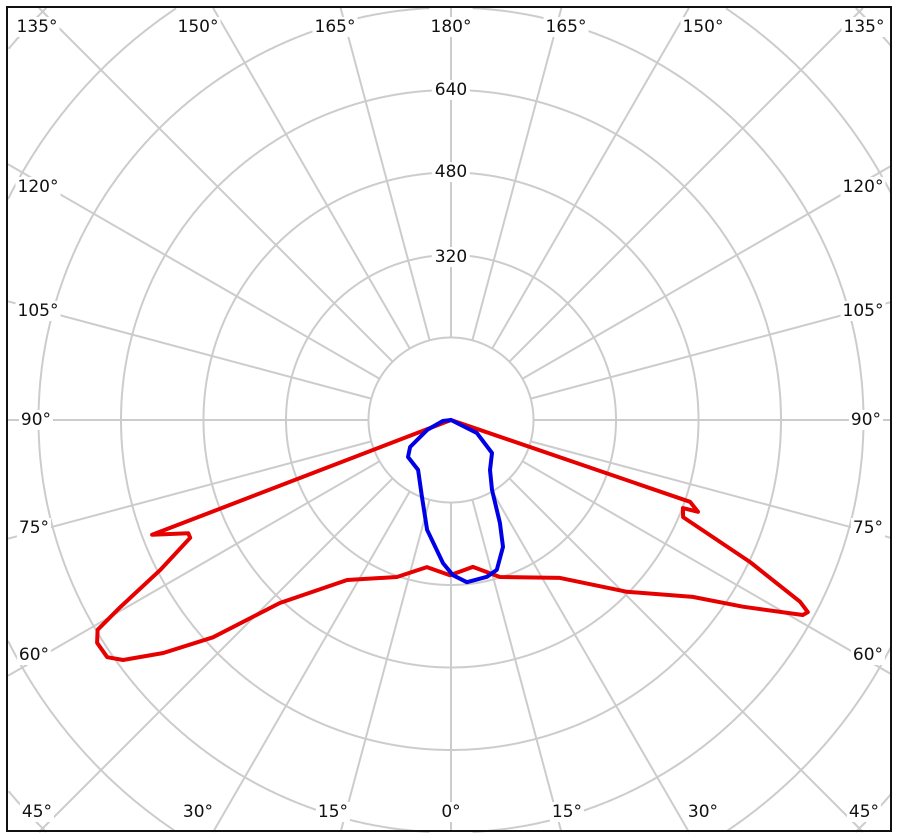 The image size is (900, 840). What do you see at coordinates (451, 257) in the screenshot?
I see `radial-label: 320` at bounding box center [451, 257].